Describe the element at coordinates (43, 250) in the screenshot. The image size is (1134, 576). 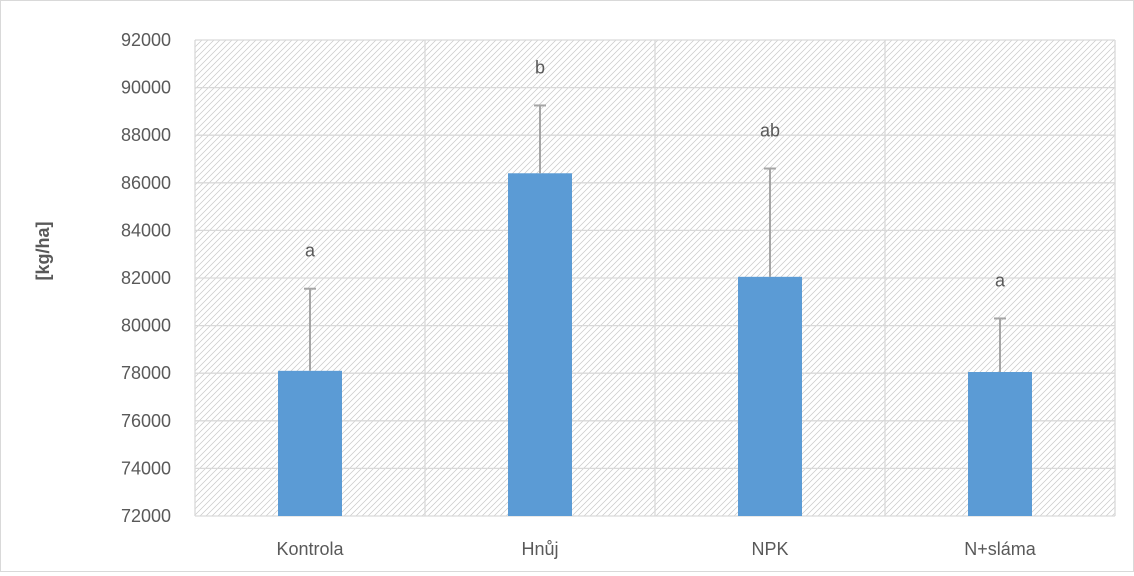
I see `y-axis-label: [kg/ha]` at that location.